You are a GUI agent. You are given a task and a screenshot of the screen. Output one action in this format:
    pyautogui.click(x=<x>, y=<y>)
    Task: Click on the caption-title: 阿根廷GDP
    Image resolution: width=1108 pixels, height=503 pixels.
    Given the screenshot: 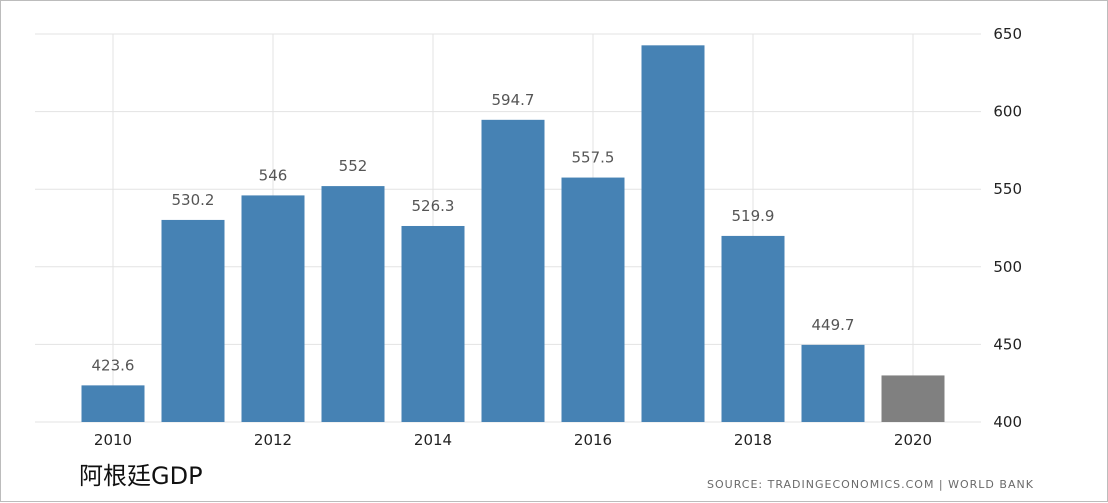 What is the action you would take?
    pyautogui.click(x=141, y=476)
    